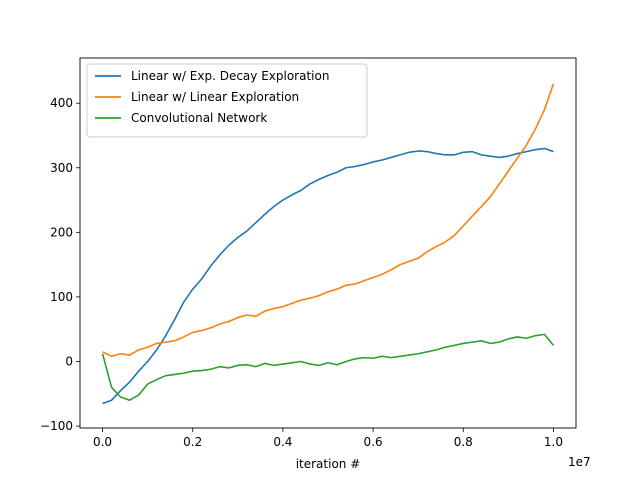 This screenshot has width=640, height=480. I want to click on y-tick-label: 100, so click(61, 297).